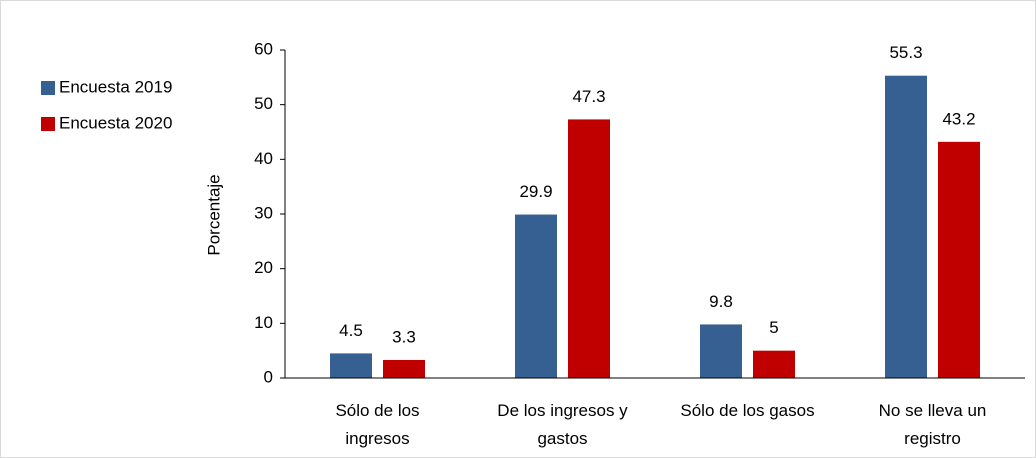  Describe the element at coordinates (535, 191) in the screenshot. I see `value-label: 29.9` at that location.